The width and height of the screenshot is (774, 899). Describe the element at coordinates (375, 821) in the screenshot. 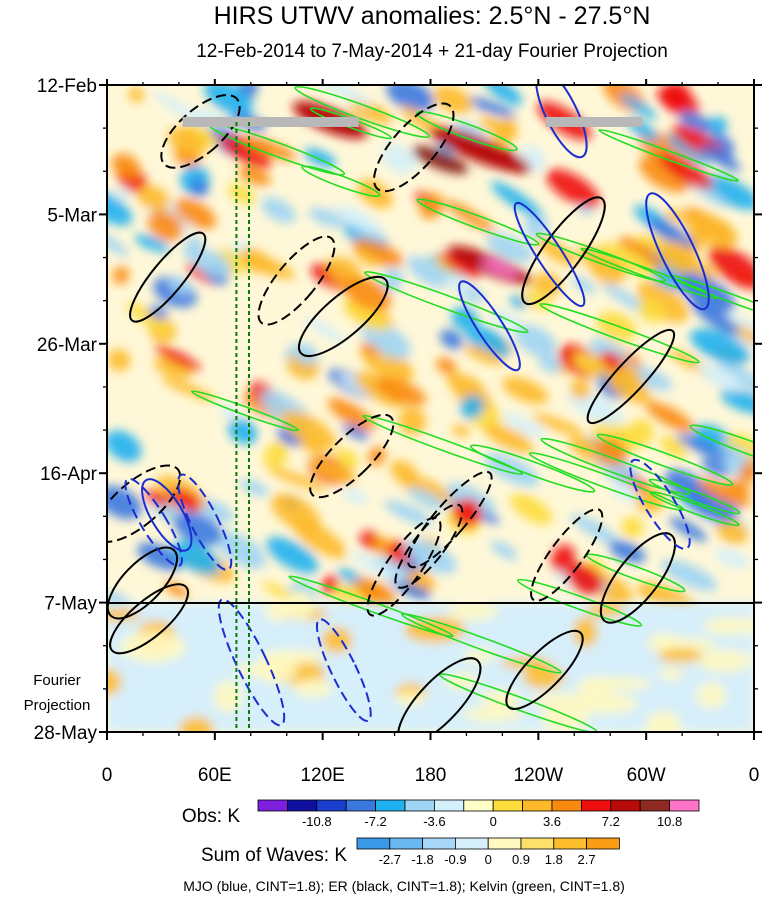

I see `colorbar-tick-label: -7.2` at that location.